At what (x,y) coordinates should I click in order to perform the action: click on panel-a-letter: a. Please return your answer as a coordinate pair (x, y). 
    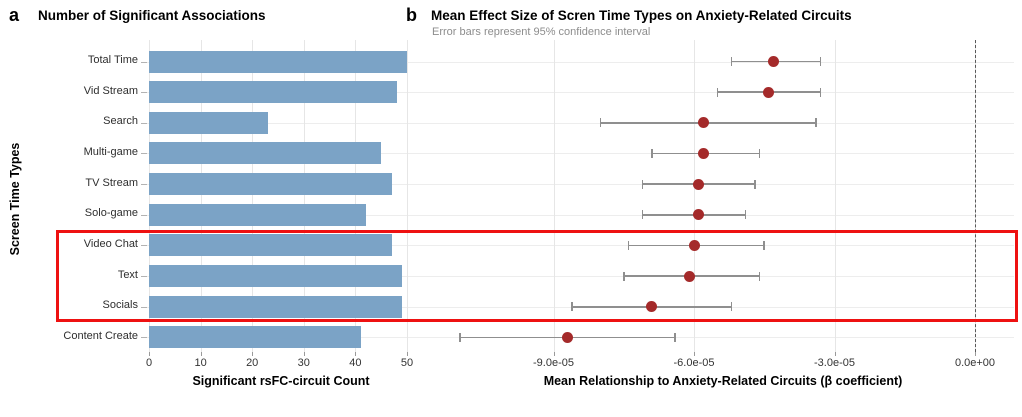
    Looking at the image, I should click on (14, 15).